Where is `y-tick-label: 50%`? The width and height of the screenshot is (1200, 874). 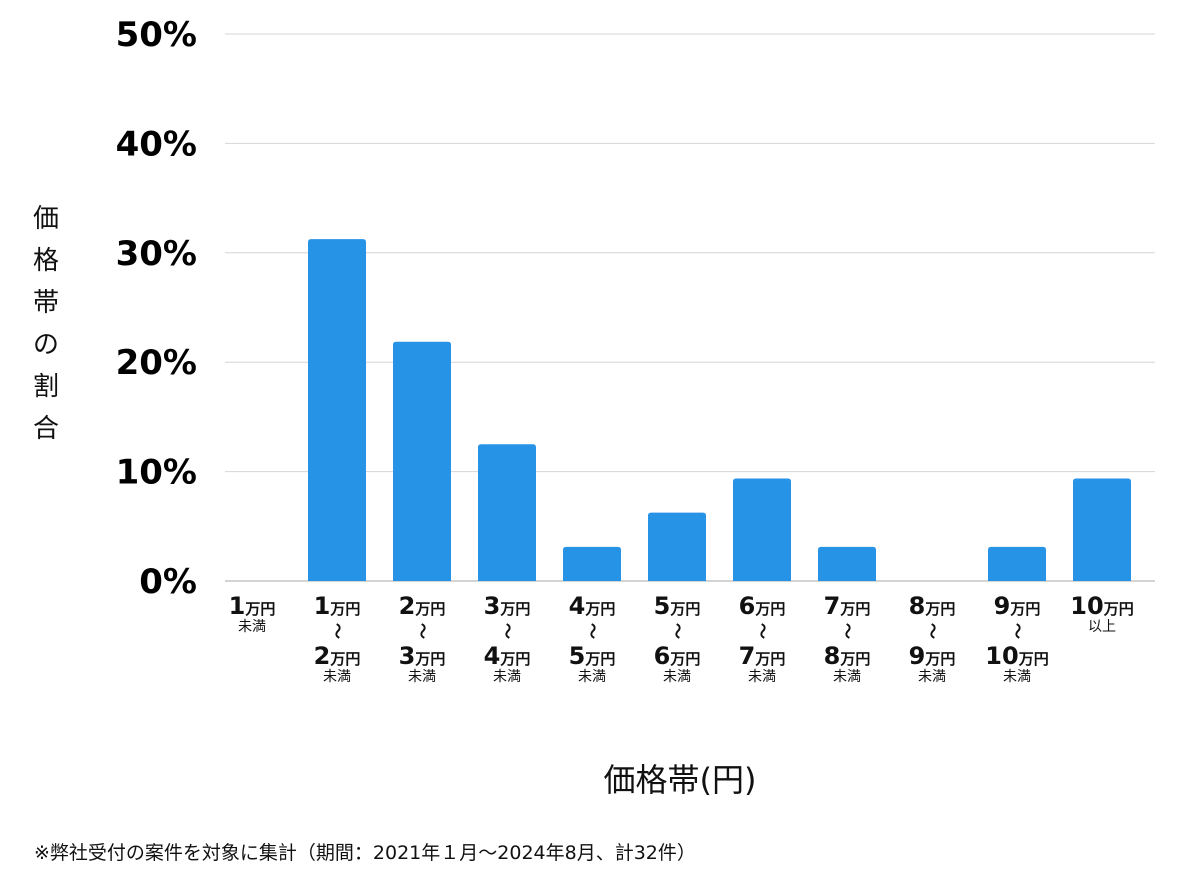
y-tick-label: 50% is located at coordinates (156, 35).